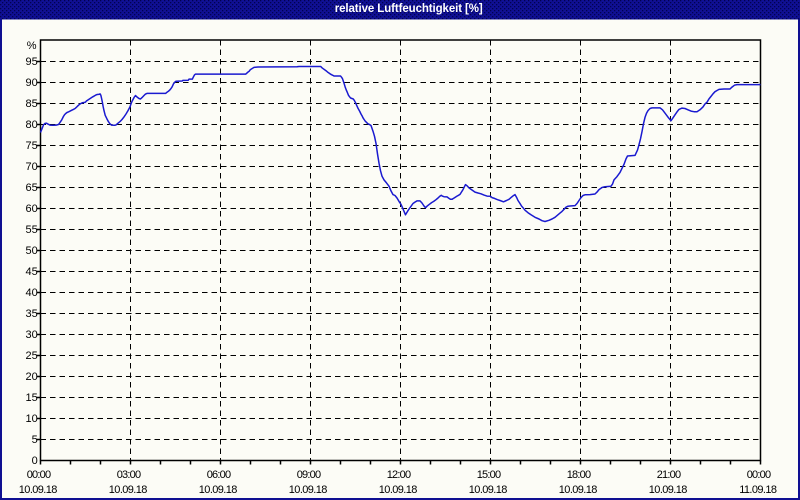  I want to click on svg-text: 75, so click(32, 146).